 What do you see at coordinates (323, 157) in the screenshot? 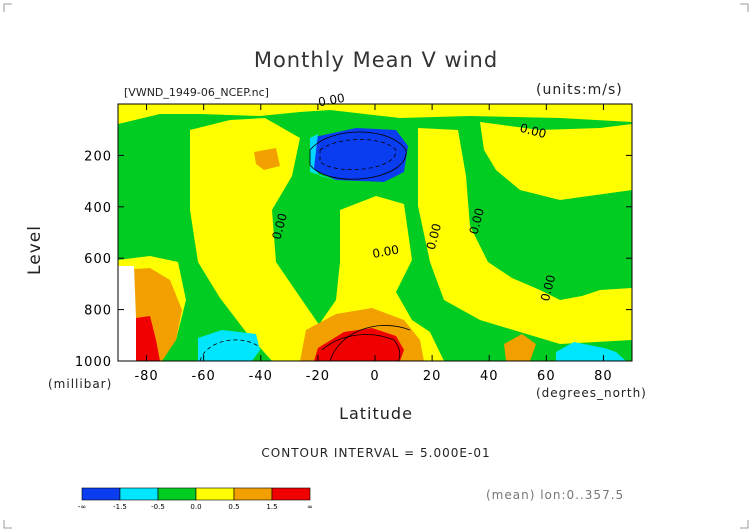
I see `fill-cyan-upper-inner` at bounding box center [323, 157].